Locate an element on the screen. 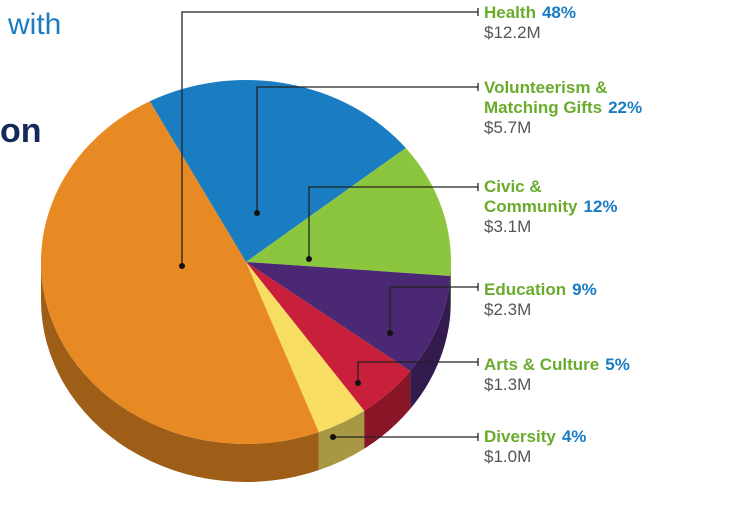 Image resolution: width=738 pixels, height=506 pixels. slice-label: Arts & Culture 5% $1.3M is located at coordinates (557, 375).